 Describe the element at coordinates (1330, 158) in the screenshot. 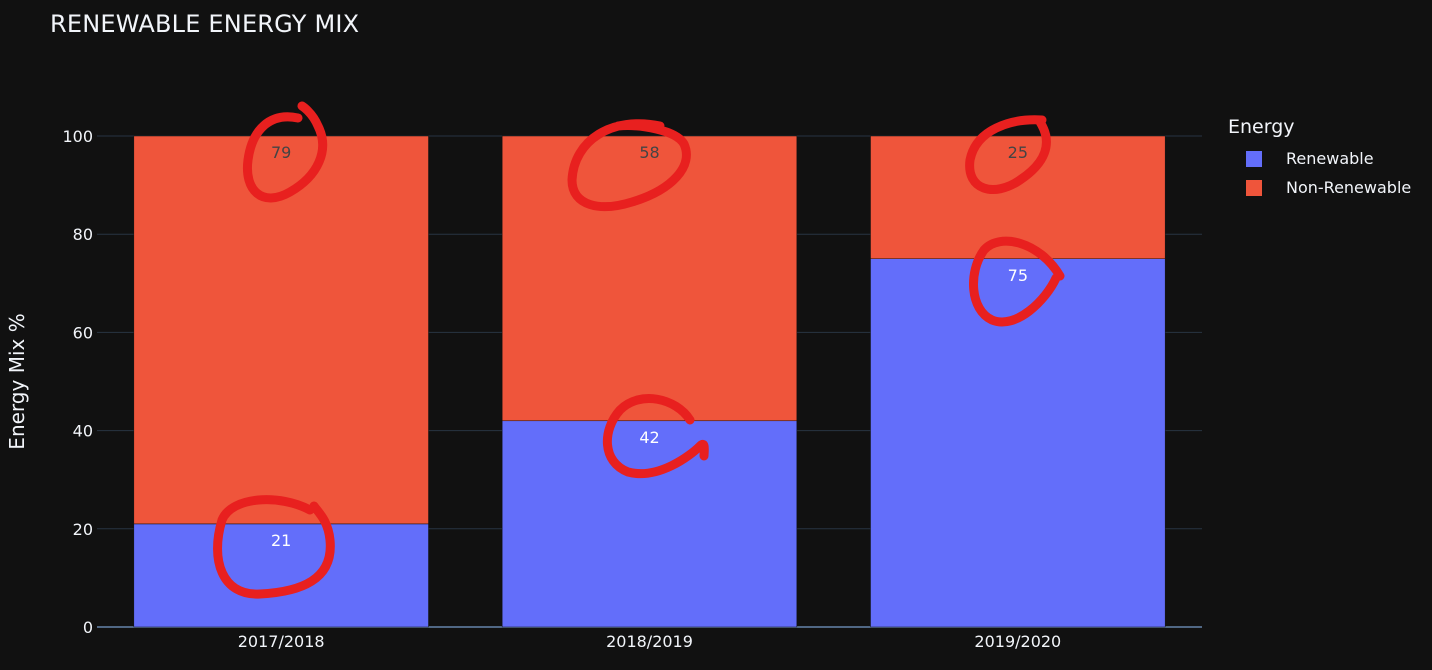

I see `legend-label-renewable: Renewable` at that location.